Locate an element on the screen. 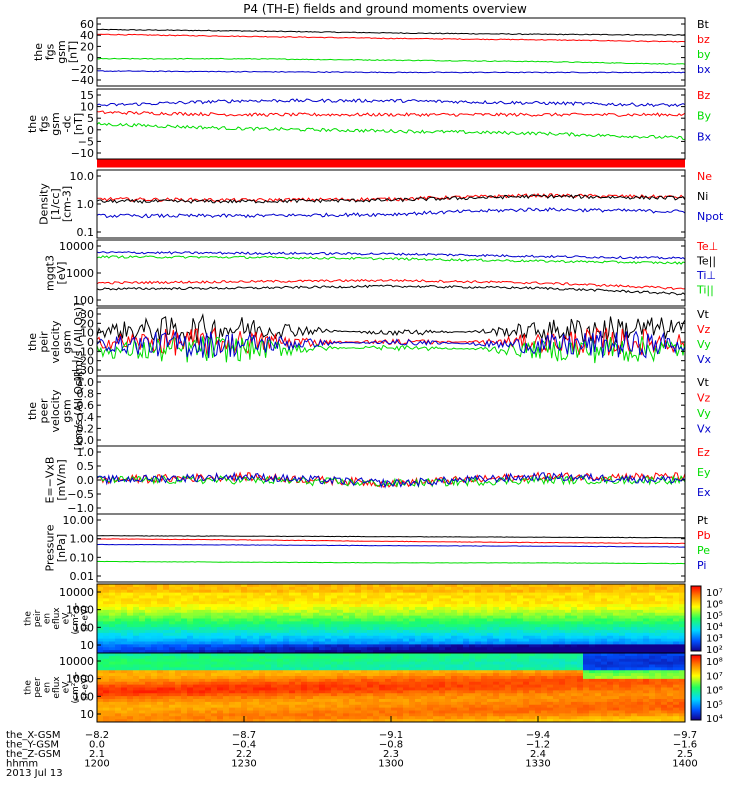  y-axis-label-line: peer is located at coordinates (38, 687).